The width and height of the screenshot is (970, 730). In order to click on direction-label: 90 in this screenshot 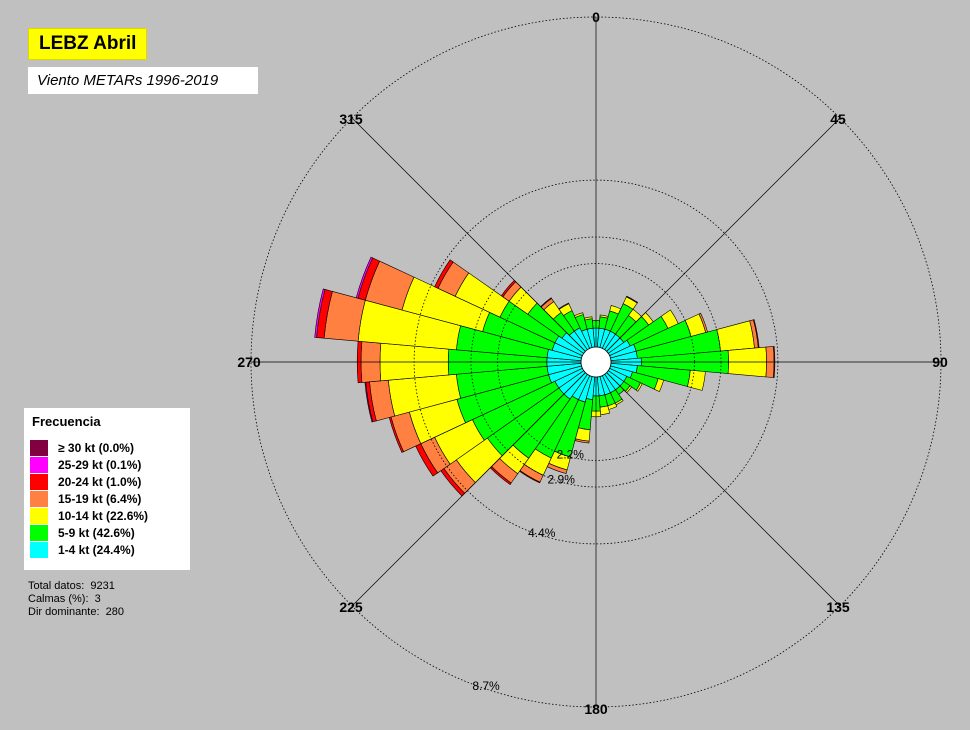, I will do `click(940, 362)`.